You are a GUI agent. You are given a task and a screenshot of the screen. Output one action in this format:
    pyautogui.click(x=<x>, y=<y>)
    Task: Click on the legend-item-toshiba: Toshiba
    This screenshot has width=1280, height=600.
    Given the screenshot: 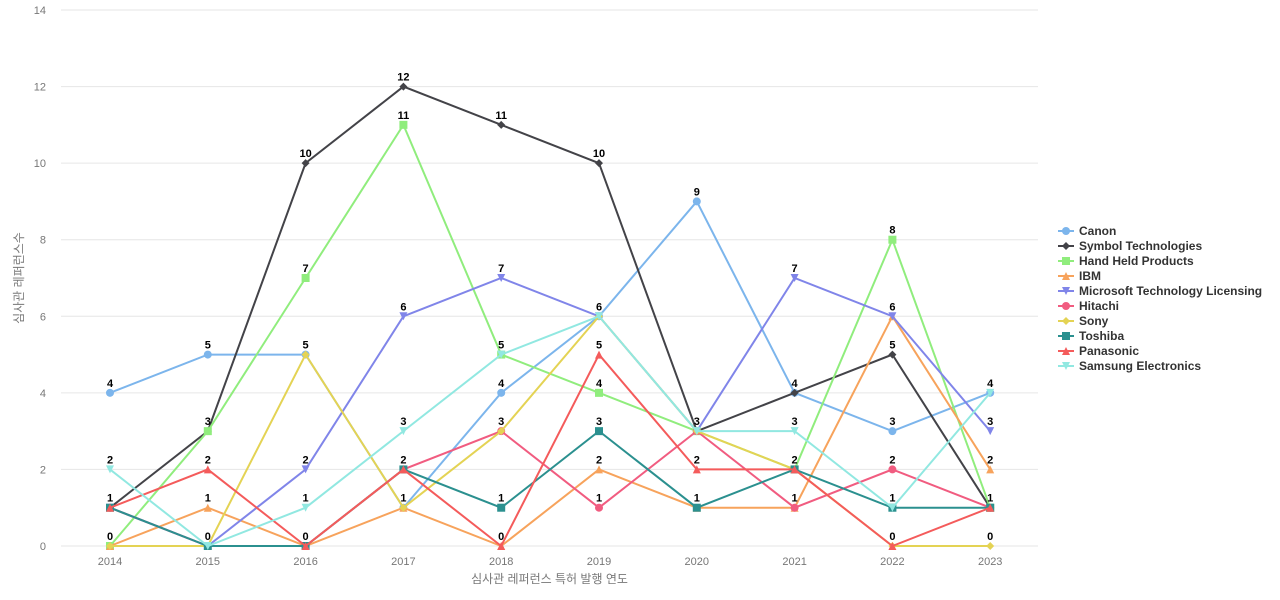 What is the action you would take?
    pyautogui.click(x=1091, y=336)
    